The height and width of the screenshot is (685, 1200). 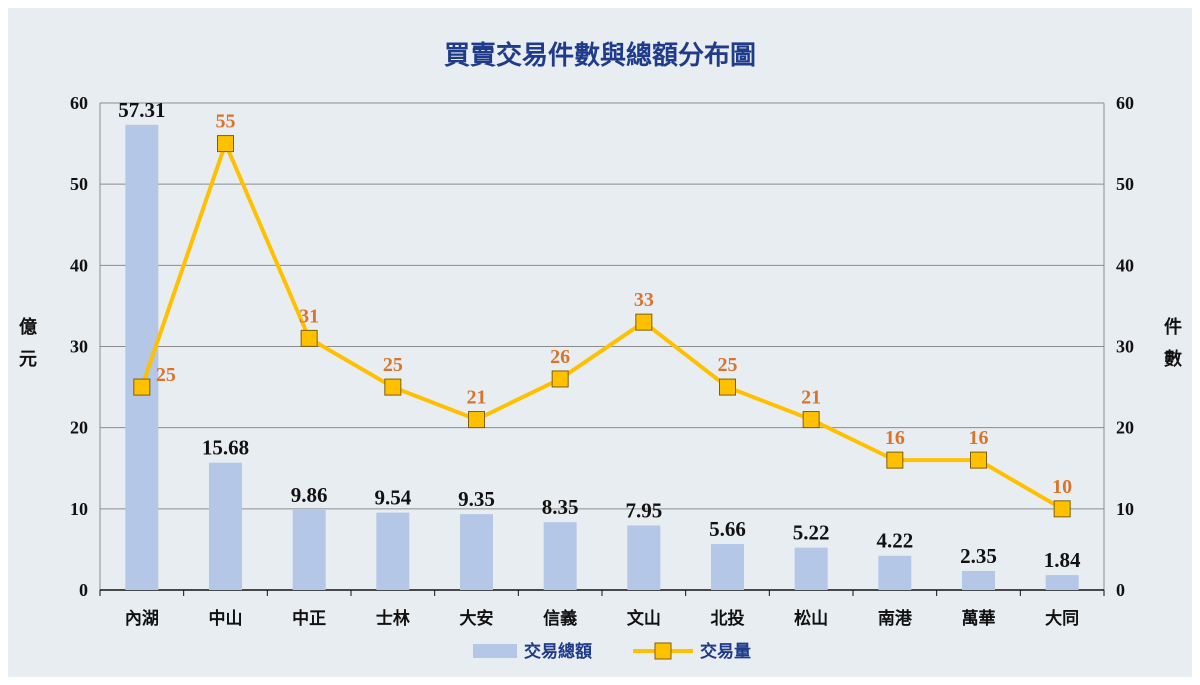 I want to click on category-label: 士林, so click(x=393, y=618).